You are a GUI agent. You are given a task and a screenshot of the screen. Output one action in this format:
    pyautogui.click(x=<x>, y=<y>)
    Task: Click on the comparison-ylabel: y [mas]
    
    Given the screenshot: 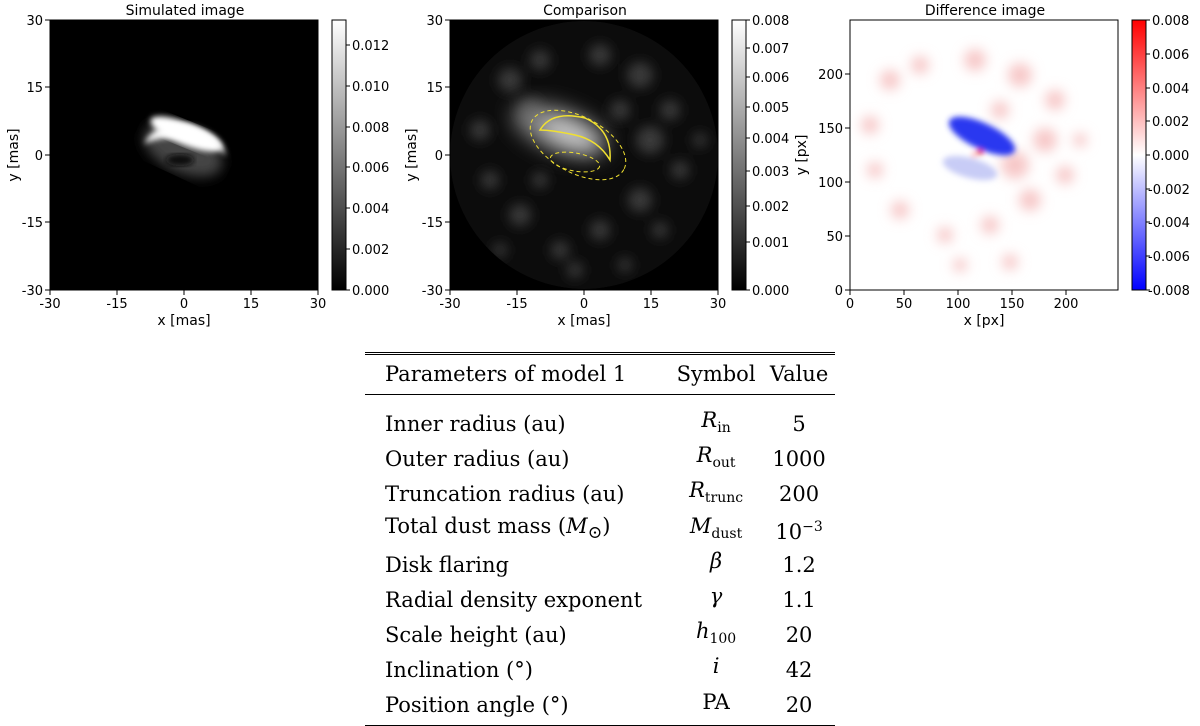 What is the action you would take?
    pyautogui.click(x=412, y=154)
    